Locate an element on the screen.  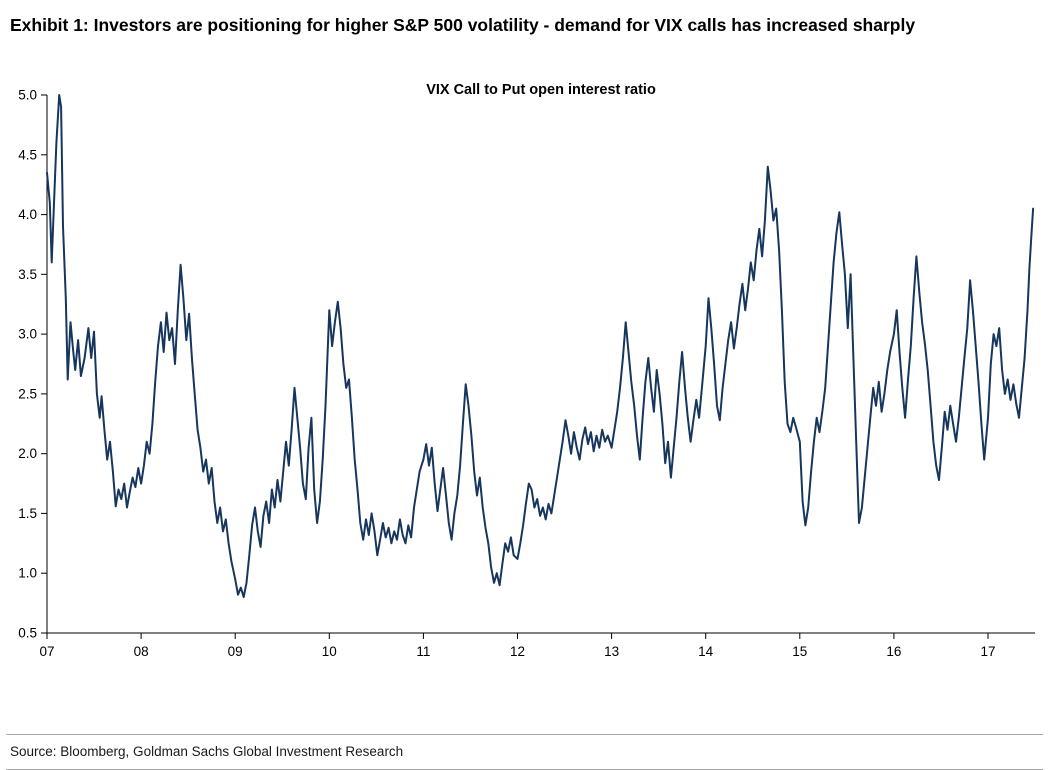
svg-text: 1.5 is located at coordinates (27, 513).